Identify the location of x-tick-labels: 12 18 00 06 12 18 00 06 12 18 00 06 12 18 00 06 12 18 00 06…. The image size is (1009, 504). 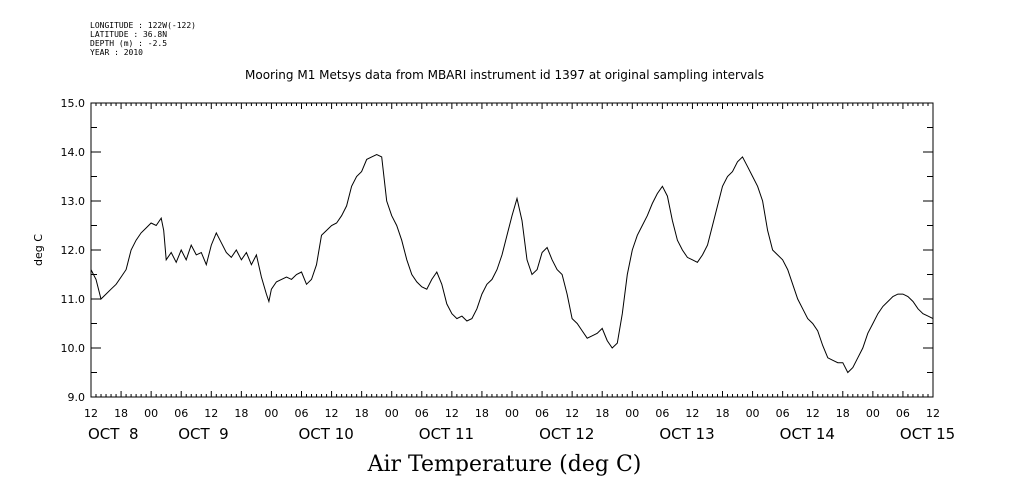
(512, 413).